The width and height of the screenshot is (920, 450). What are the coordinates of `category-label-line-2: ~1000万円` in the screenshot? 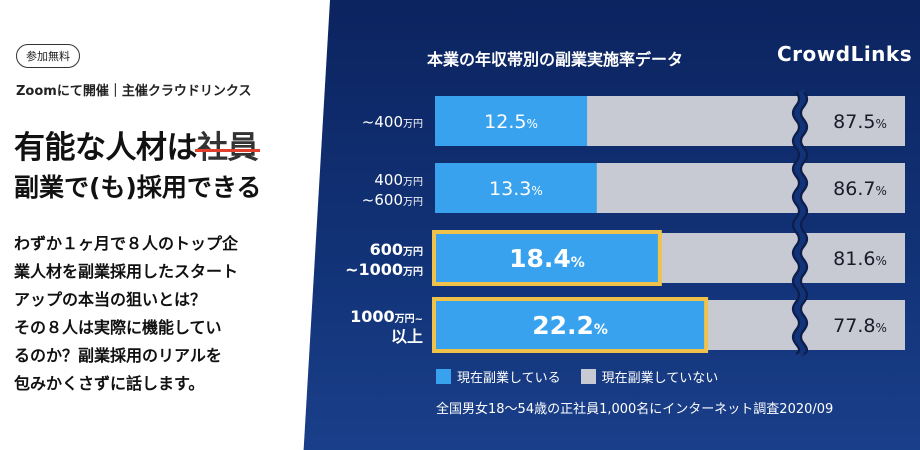 It's located at (384, 269).